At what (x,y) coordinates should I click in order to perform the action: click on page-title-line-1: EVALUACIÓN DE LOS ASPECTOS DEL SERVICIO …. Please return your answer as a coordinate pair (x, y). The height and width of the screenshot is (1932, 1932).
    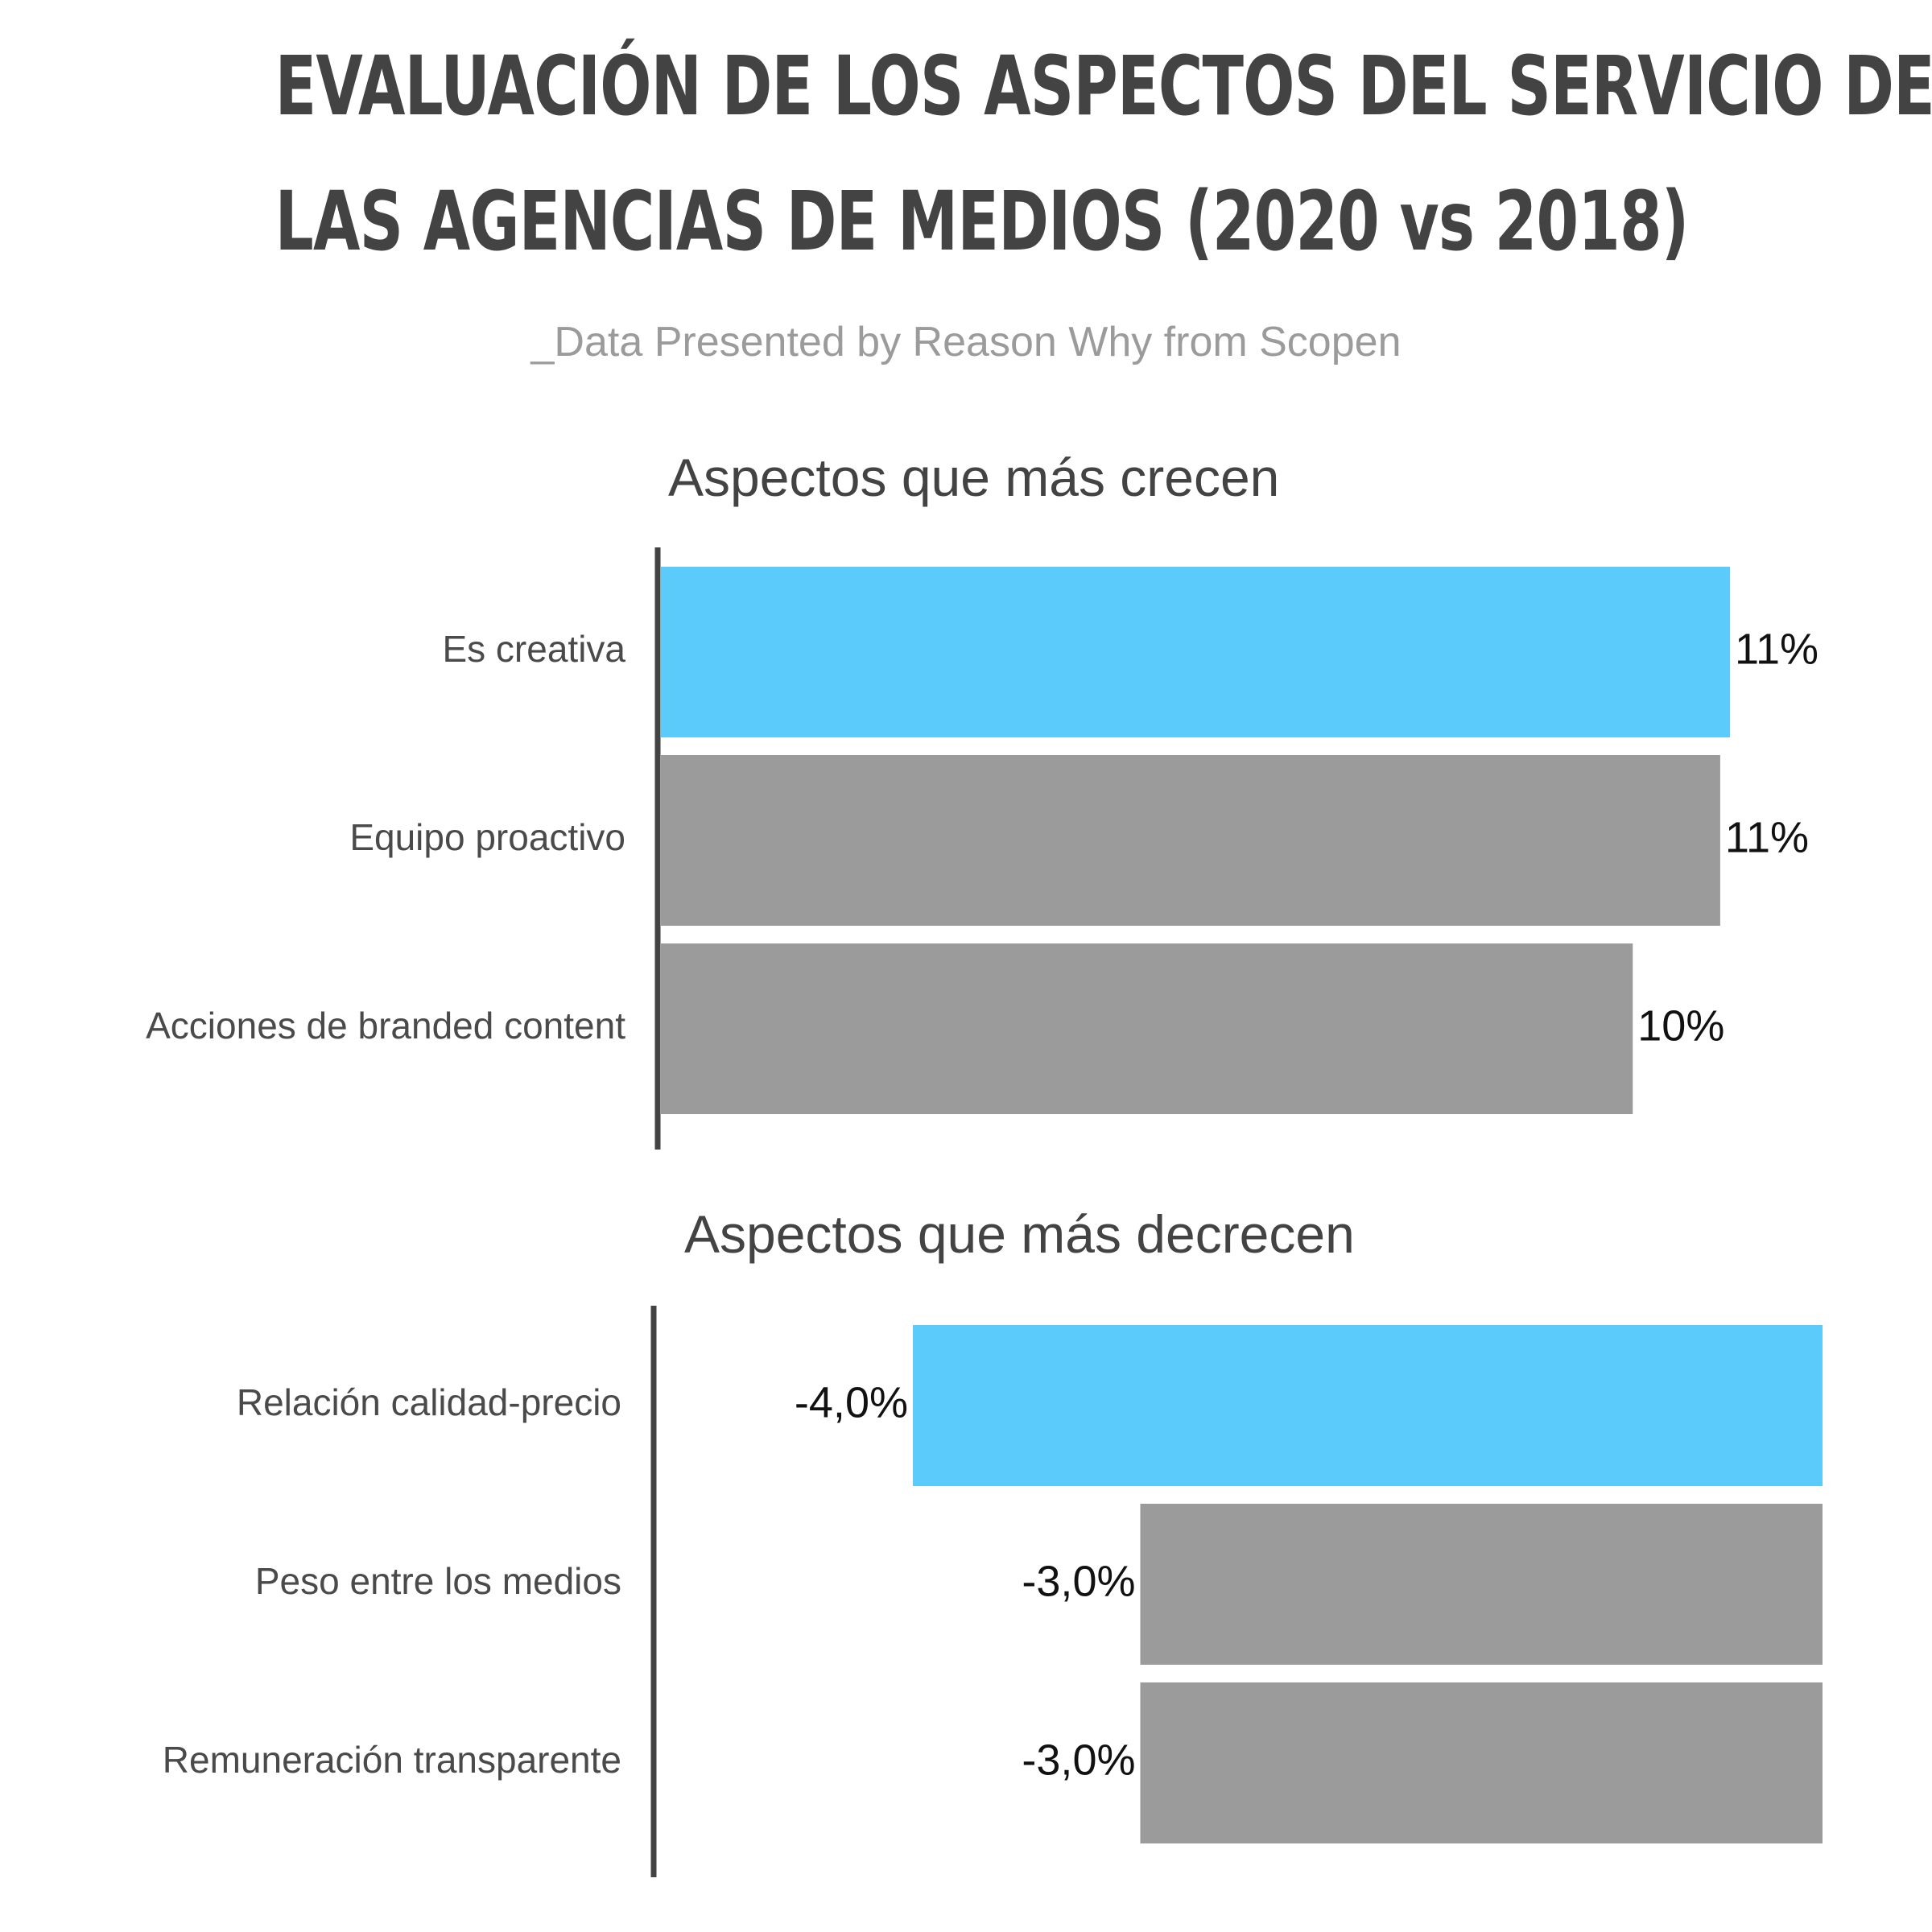
    Looking at the image, I should click on (1103, 86).